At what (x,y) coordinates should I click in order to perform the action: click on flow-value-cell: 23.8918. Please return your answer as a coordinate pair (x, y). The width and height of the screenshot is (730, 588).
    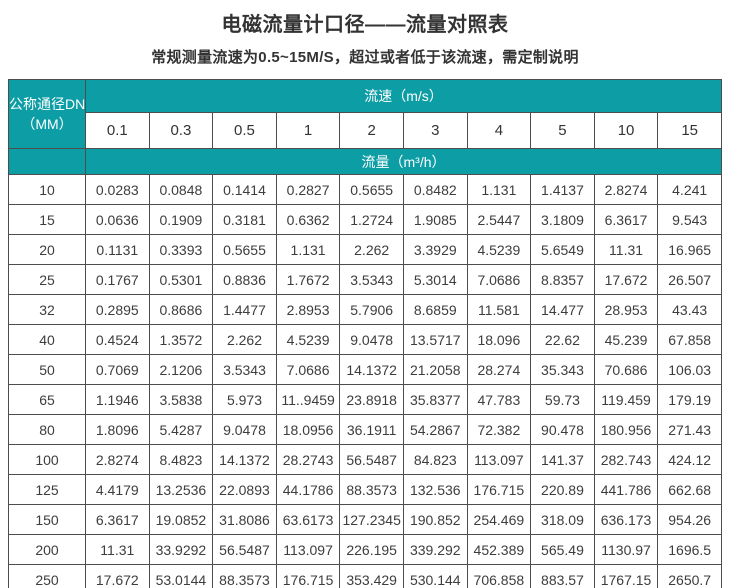
    Looking at the image, I should click on (371, 399).